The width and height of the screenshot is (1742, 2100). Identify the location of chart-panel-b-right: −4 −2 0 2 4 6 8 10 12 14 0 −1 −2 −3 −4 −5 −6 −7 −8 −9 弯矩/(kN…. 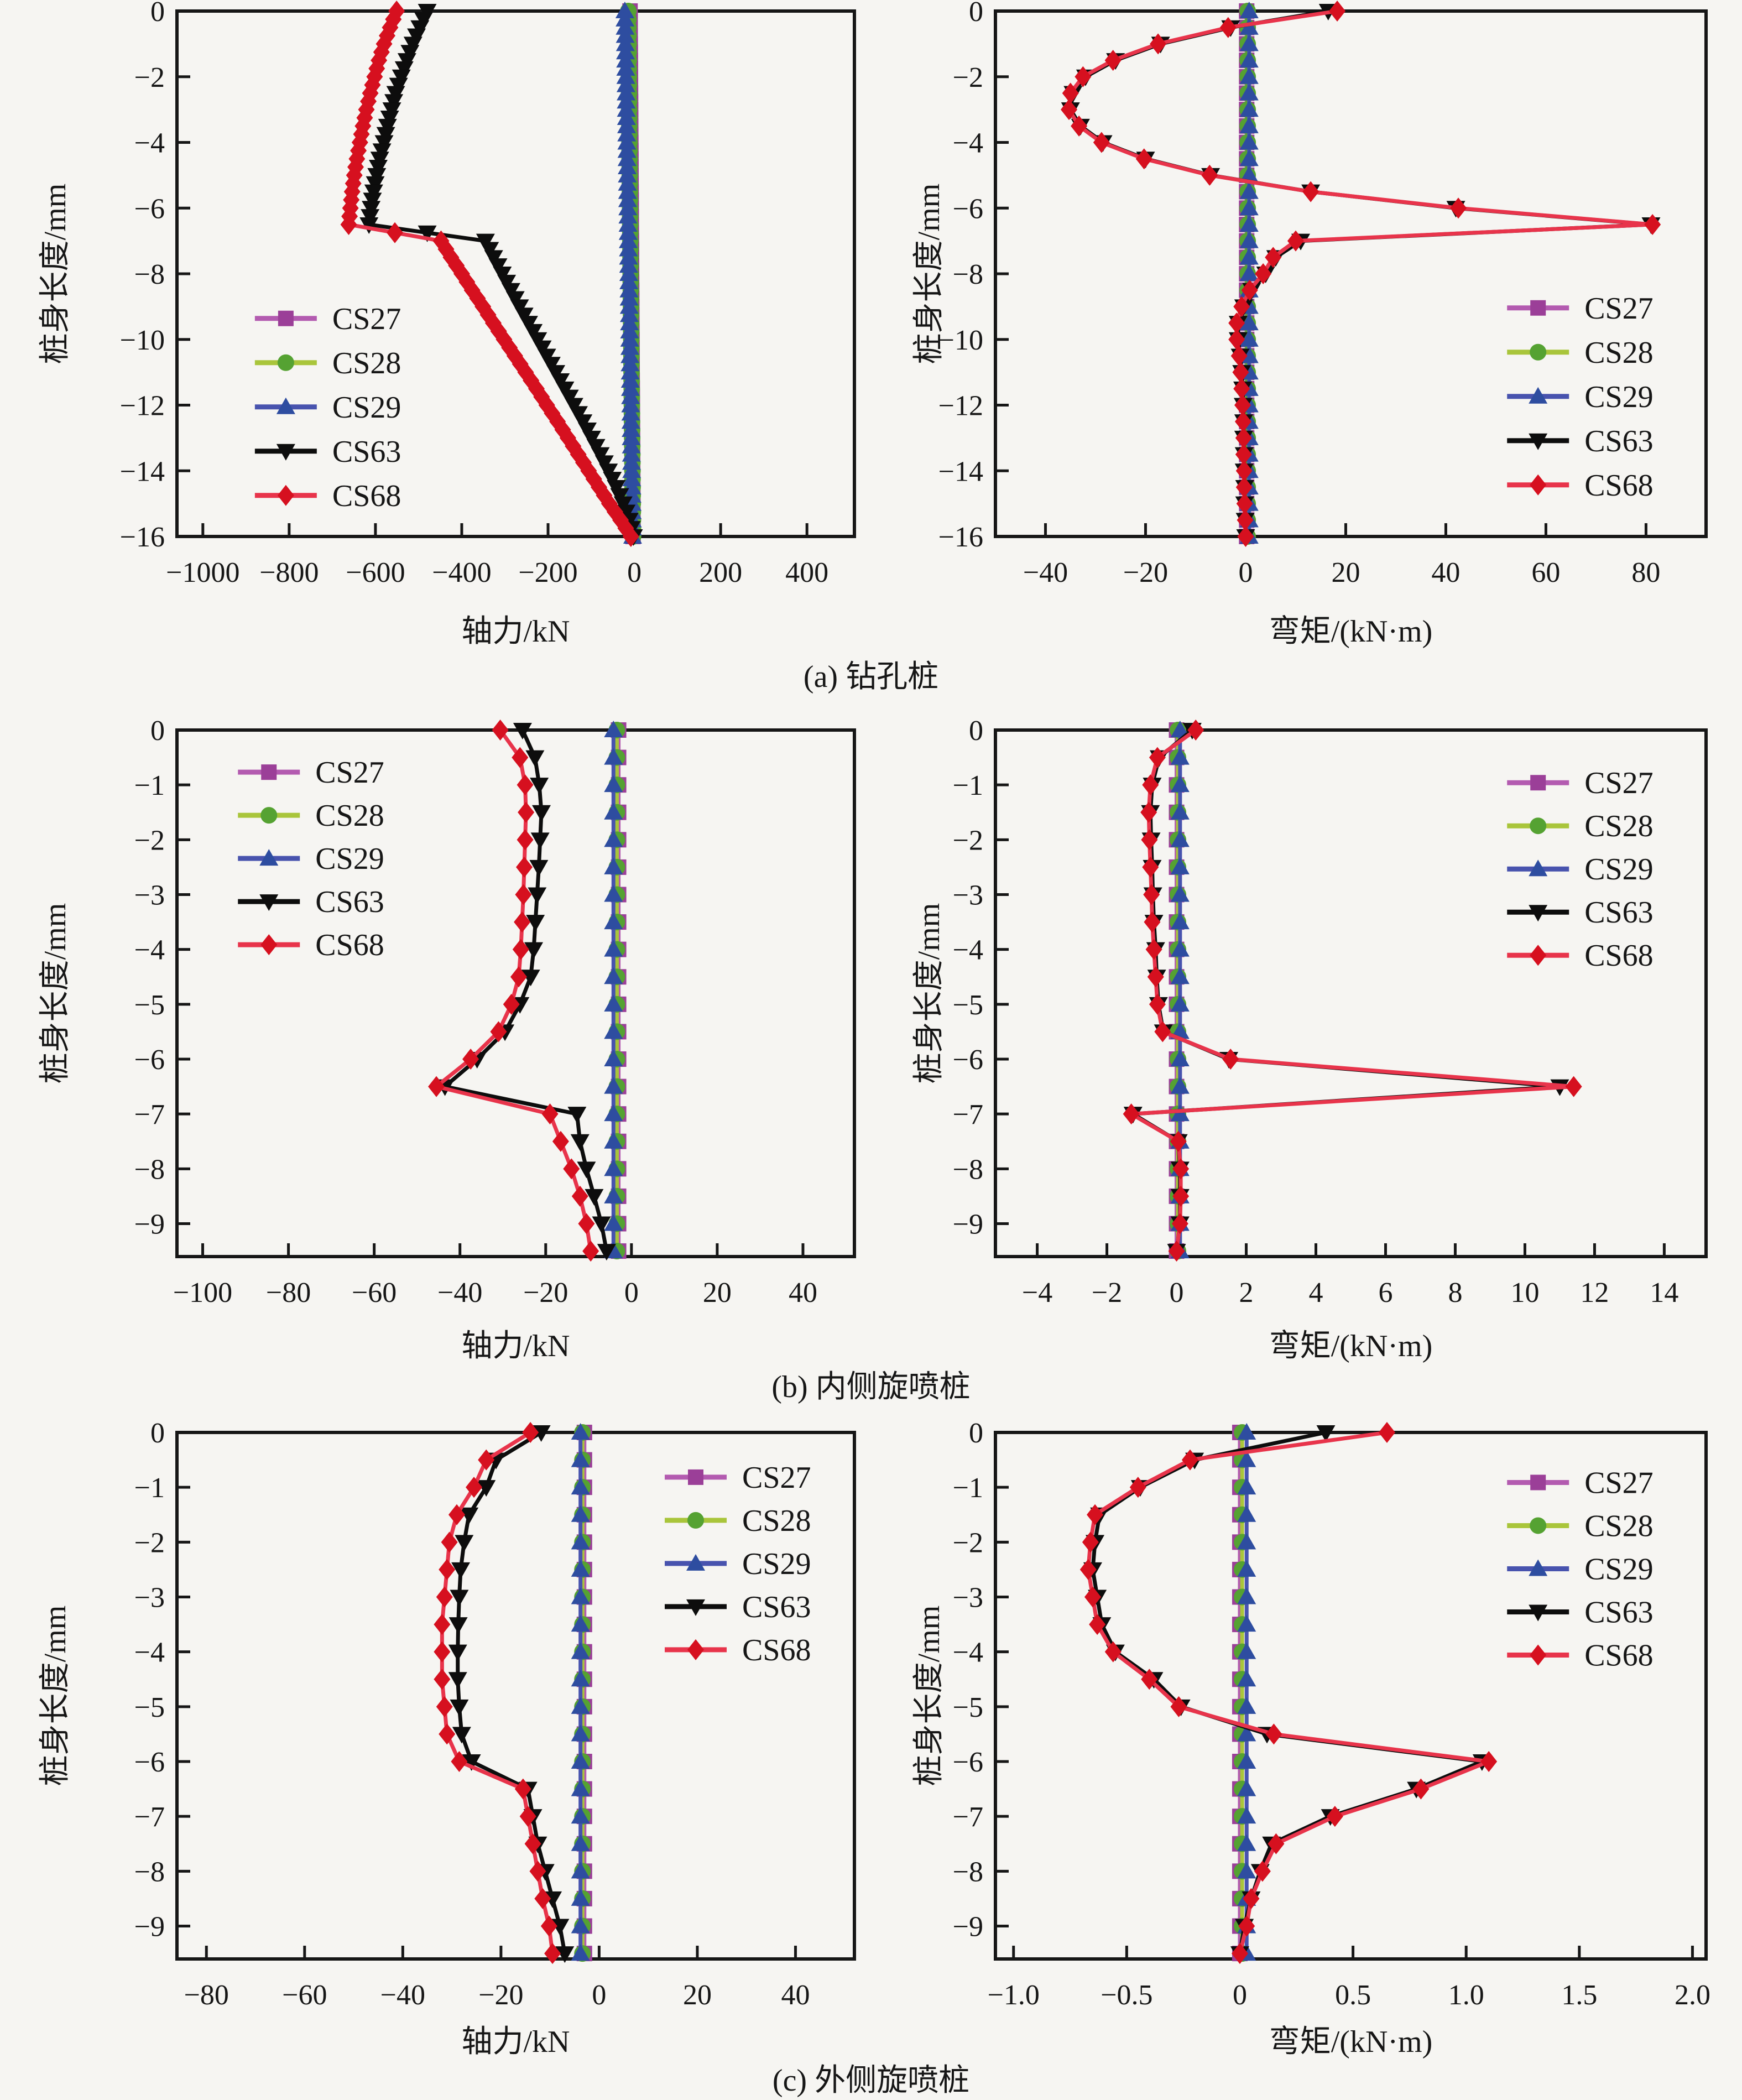
(1310, 1039).